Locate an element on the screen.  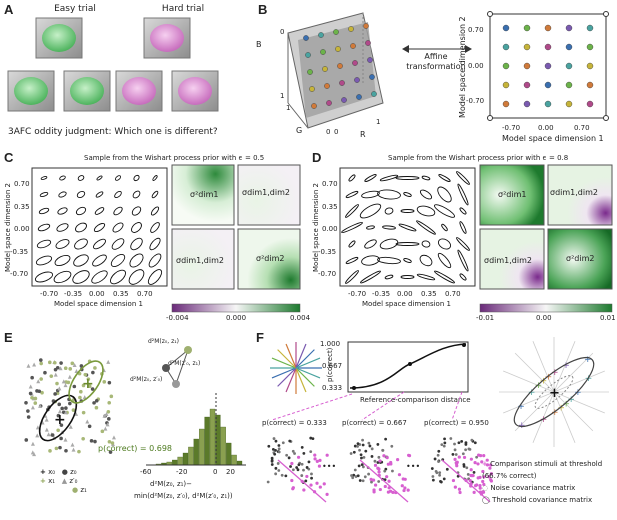
panel-e-legend: + x₀ ● z₀ + x₁ ▲ z′₀ ● z₁ is located at coordinates (63, 481).